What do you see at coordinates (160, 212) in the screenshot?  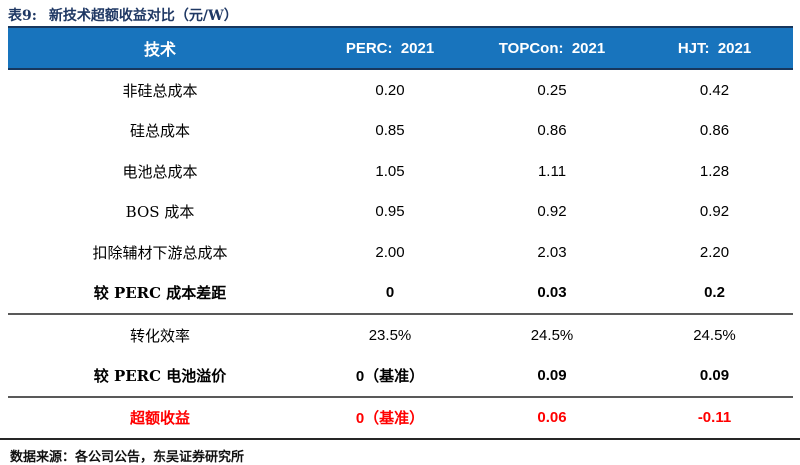 I see `row-label: BOS 成本` at bounding box center [160, 212].